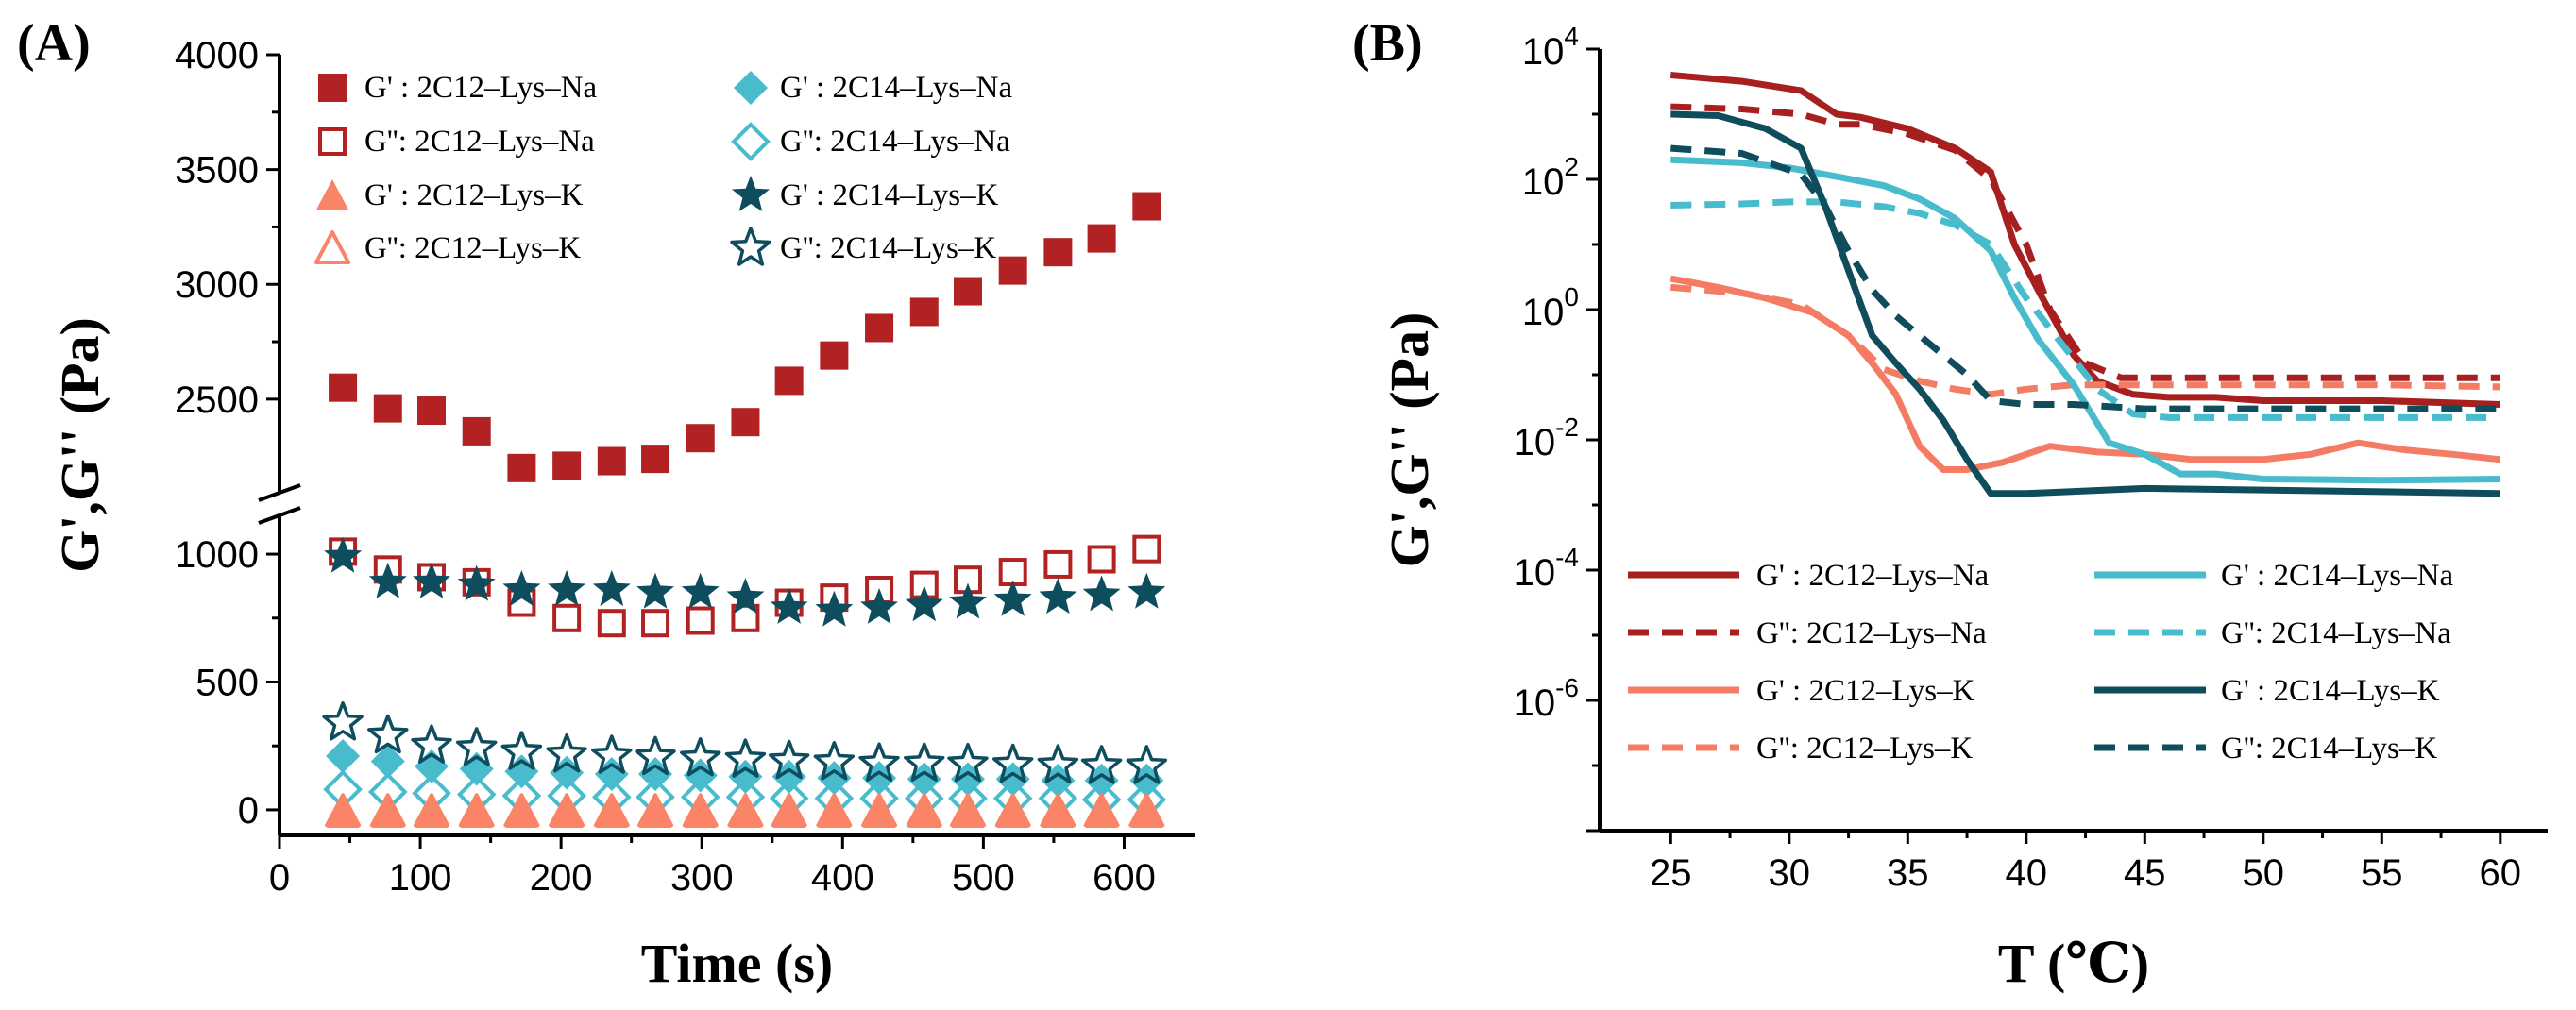  Describe the element at coordinates (2027, 873) in the screenshot. I see `b-x-tick-label: 40` at that location.